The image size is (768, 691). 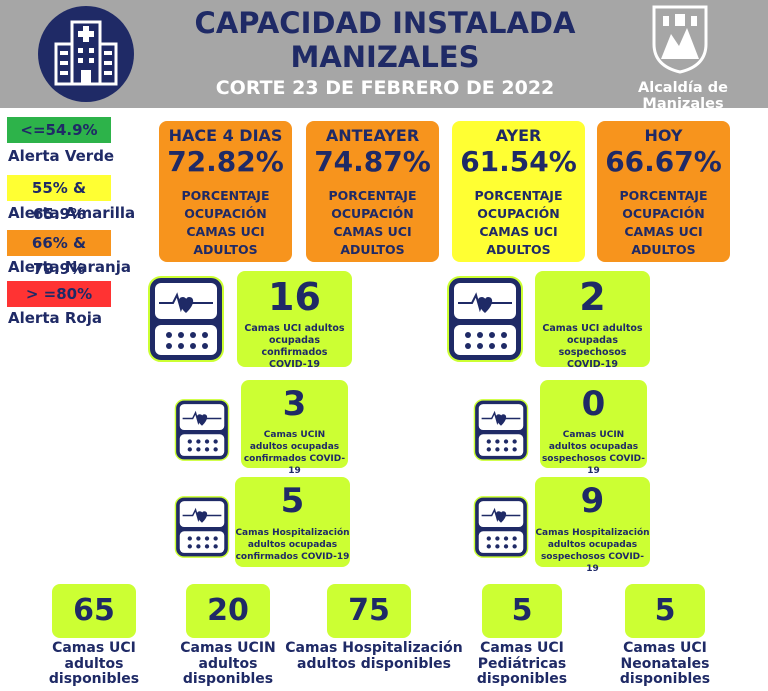 I want to click on uci-confirmed-value: 16, so click(x=294, y=297).